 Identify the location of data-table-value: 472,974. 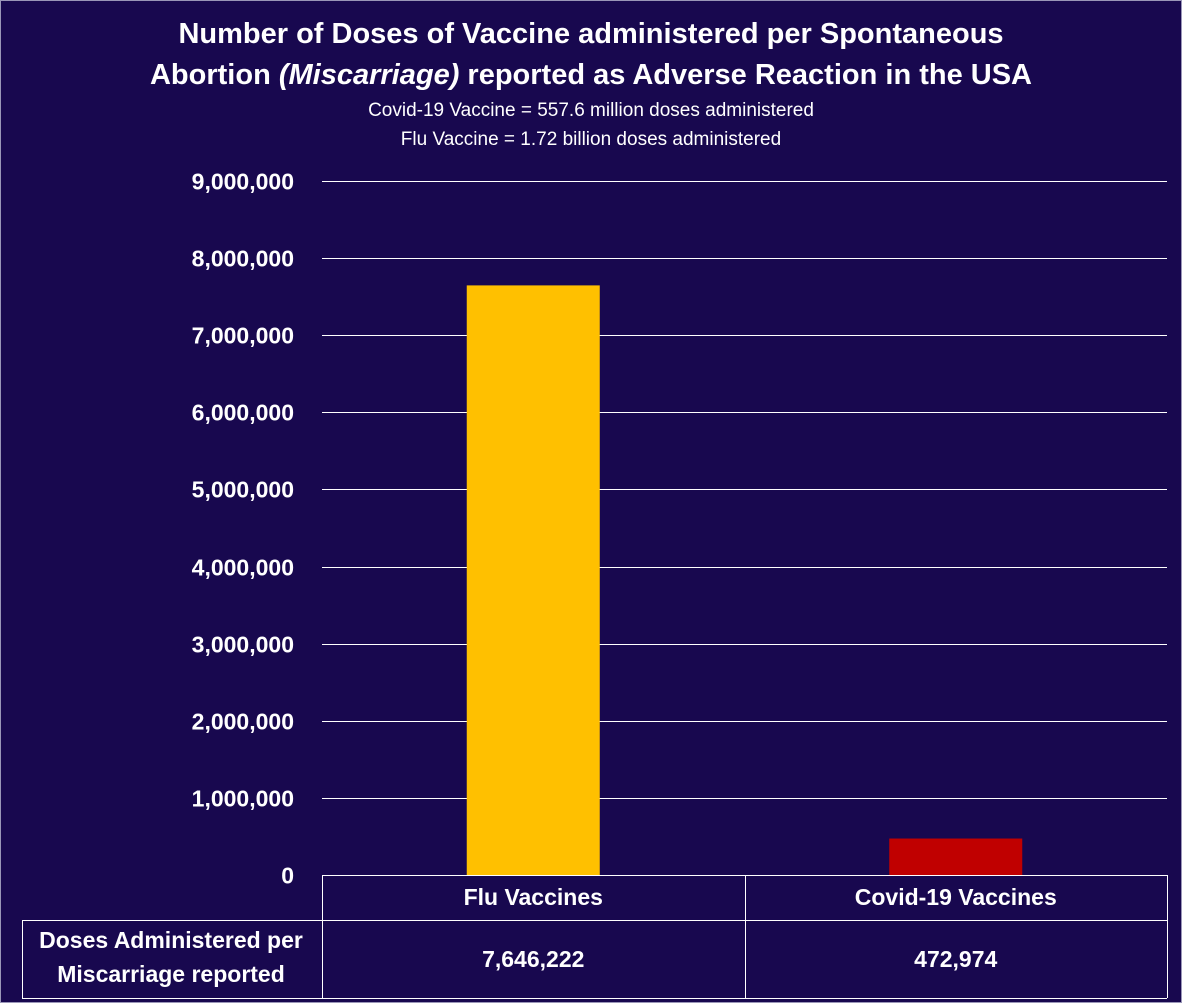
(955, 959).